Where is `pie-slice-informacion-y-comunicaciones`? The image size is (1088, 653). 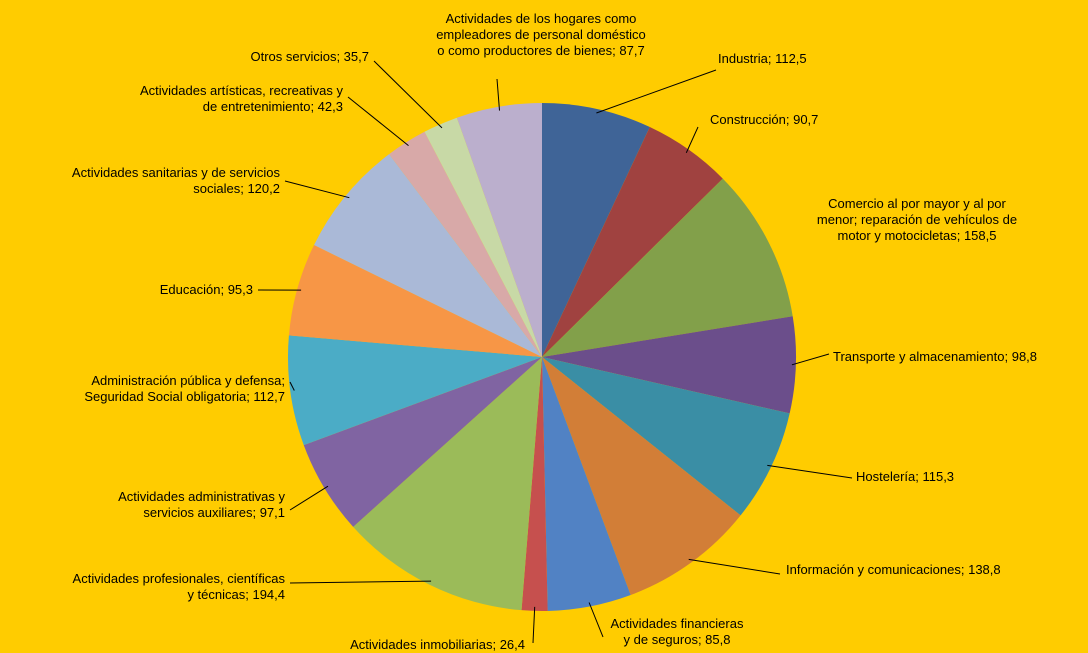 pie-slice-informacion-y-comunicaciones is located at coordinates (641, 476).